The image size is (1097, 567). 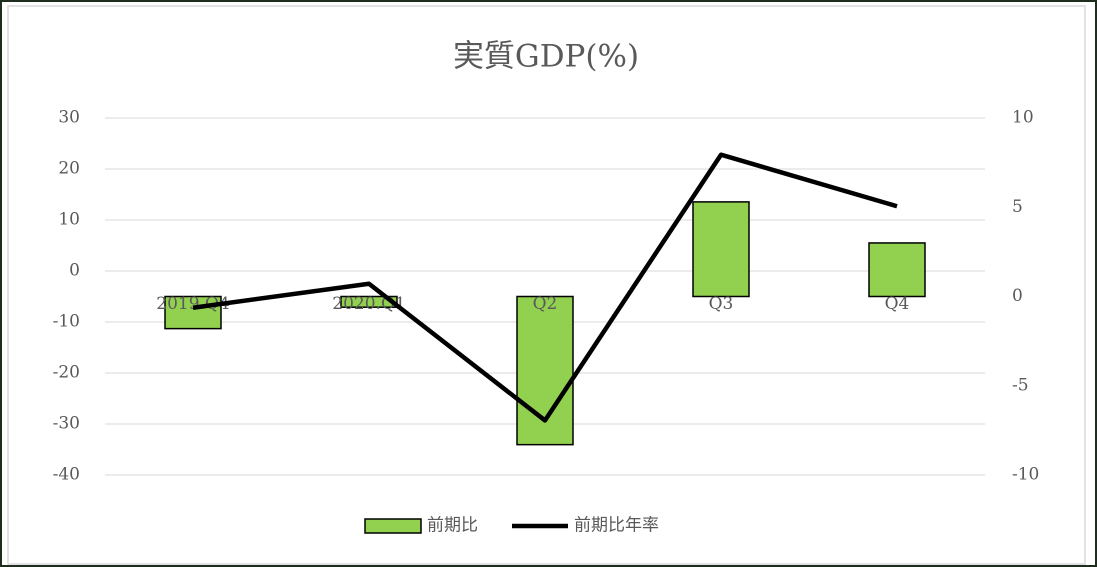 I want to click on y2-tick-label: 5, so click(x=1017, y=207).